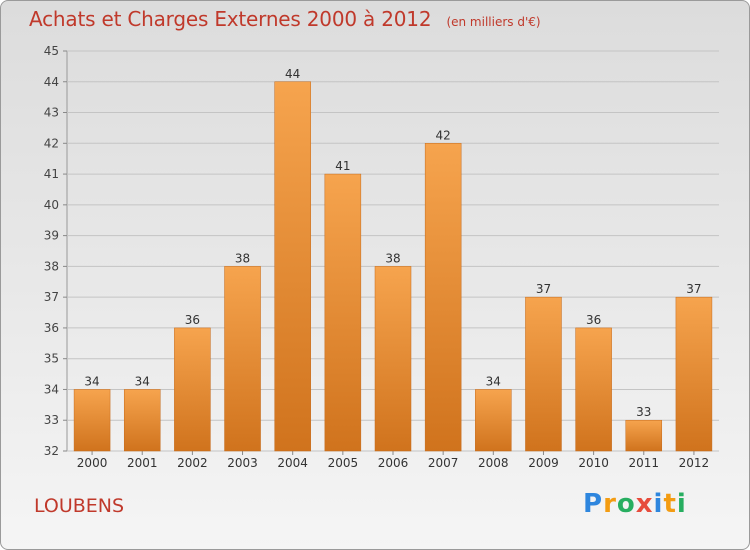 The image size is (750, 550). Describe the element at coordinates (635, 504) in the screenshot. I see `proxiti-logo: Proxiti` at that location.